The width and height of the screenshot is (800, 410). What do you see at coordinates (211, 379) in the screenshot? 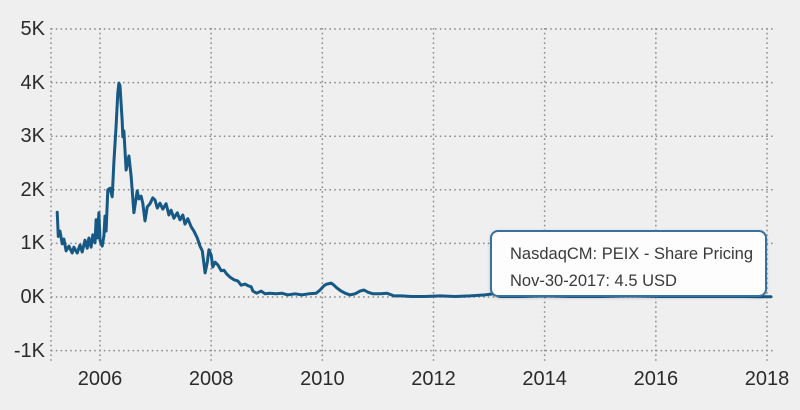
I see `x-axis-label: 2008` at bounding box center [211, 379].